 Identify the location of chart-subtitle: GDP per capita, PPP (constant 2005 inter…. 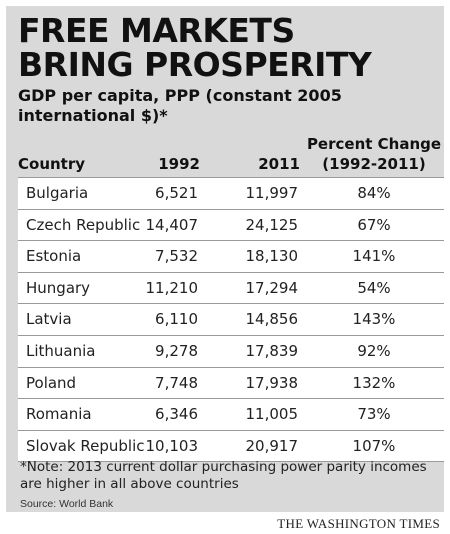
(180, 105).